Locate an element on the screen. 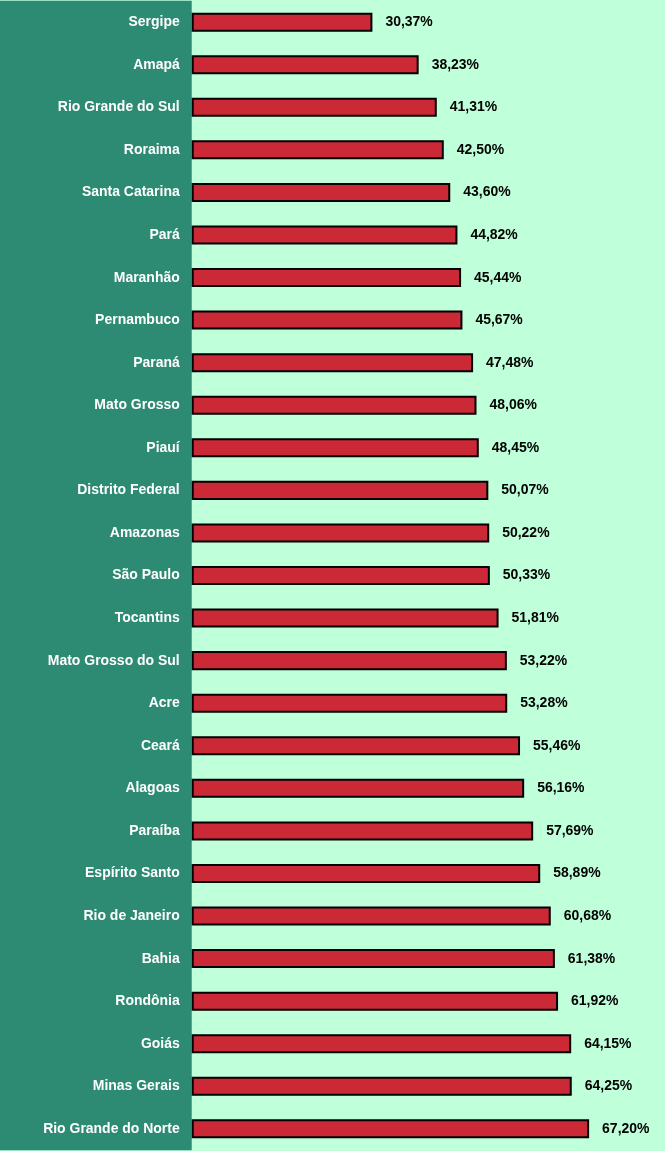  data-label: 61,92% is located at coordinates (595, 1000).